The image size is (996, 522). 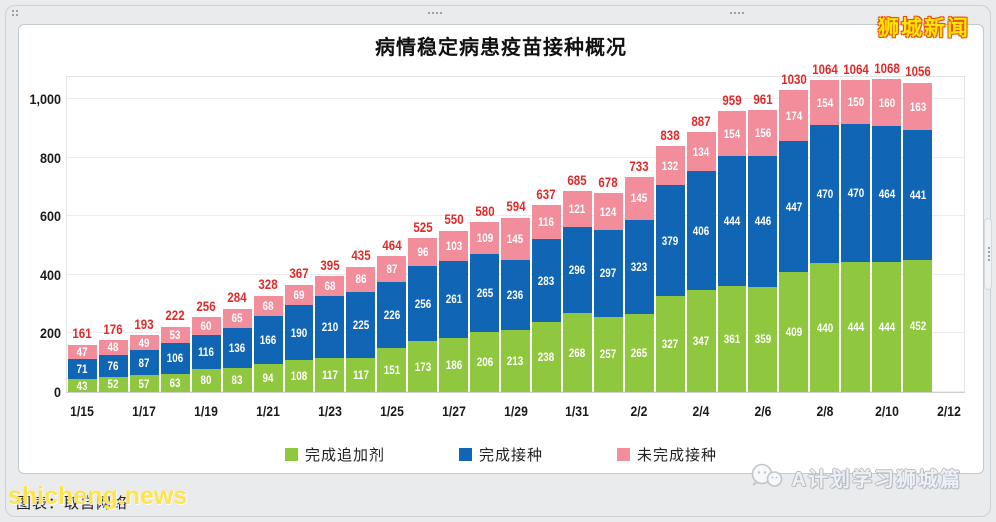 I want to click on bar-8-value-1: 210, so click(x=330, y=326).